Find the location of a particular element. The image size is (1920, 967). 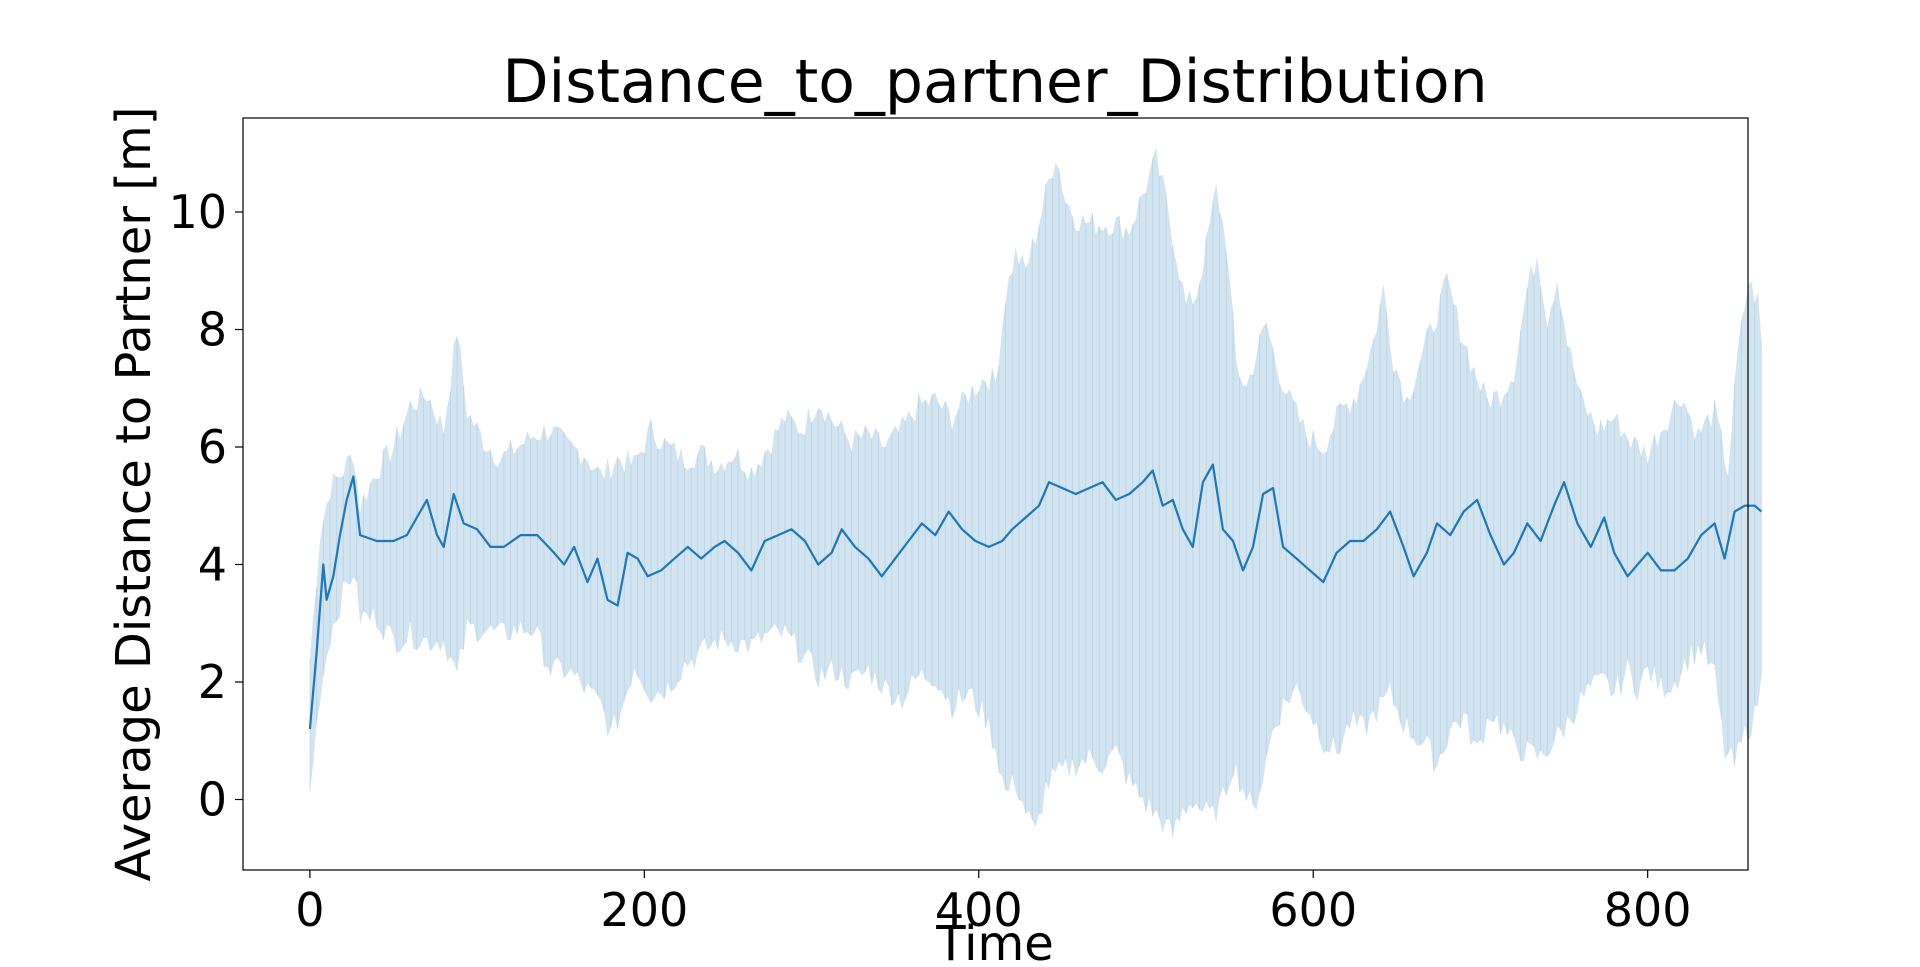

chart-title: Distance_to_partner_Distribution is located at coordinates (994, 82).